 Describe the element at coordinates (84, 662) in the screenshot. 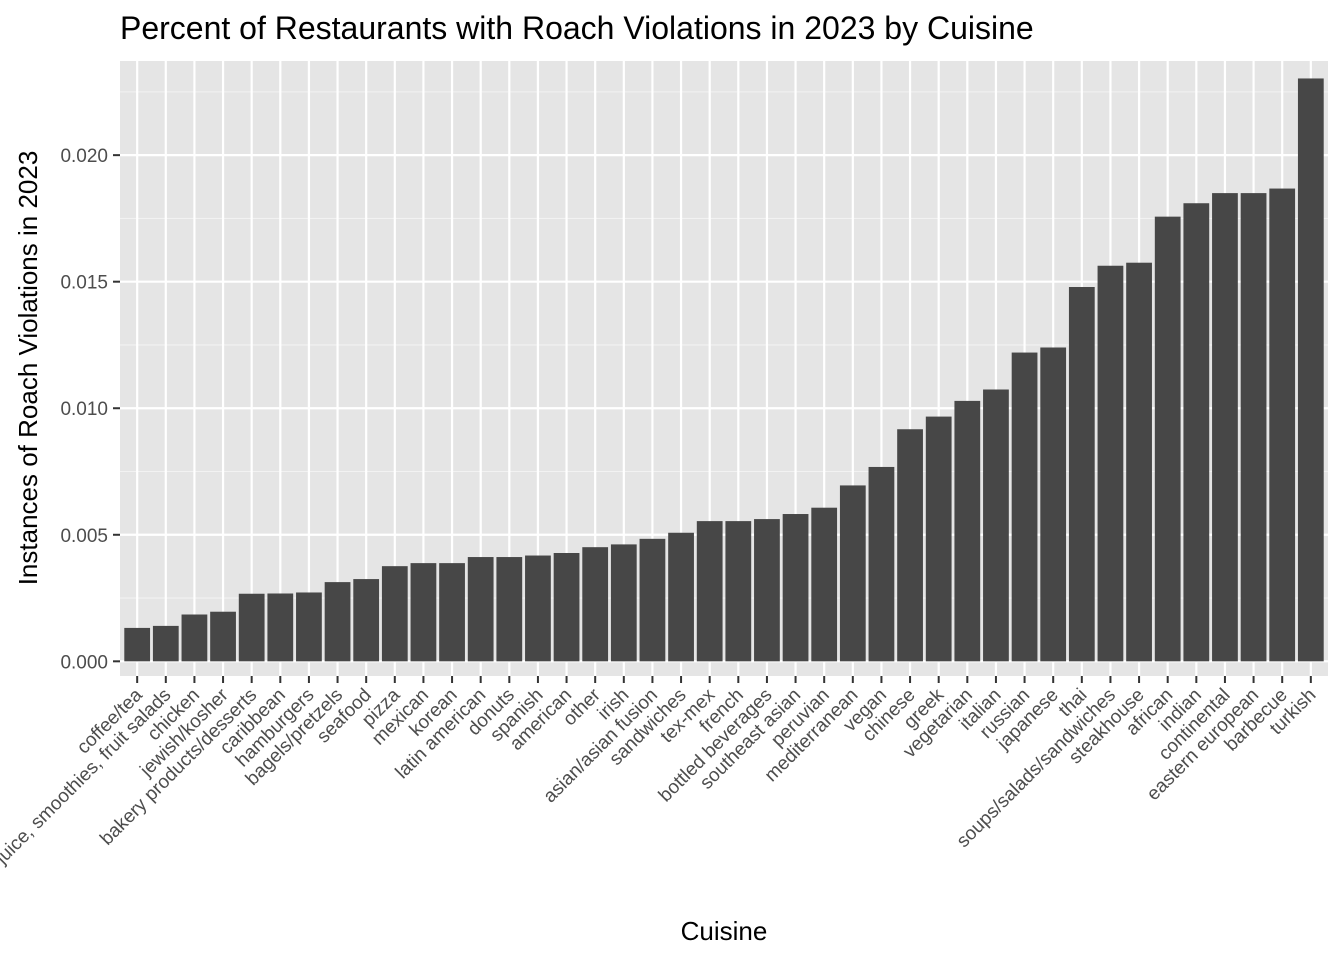

I see `y-tick-label: 0.000` at that location.